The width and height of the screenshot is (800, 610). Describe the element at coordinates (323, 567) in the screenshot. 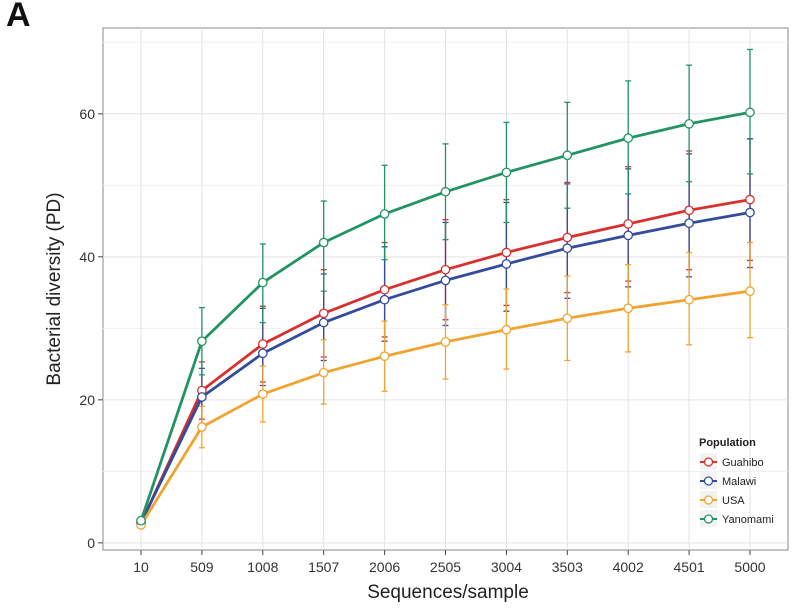

I see `x-tick-label: 1507` at that location.